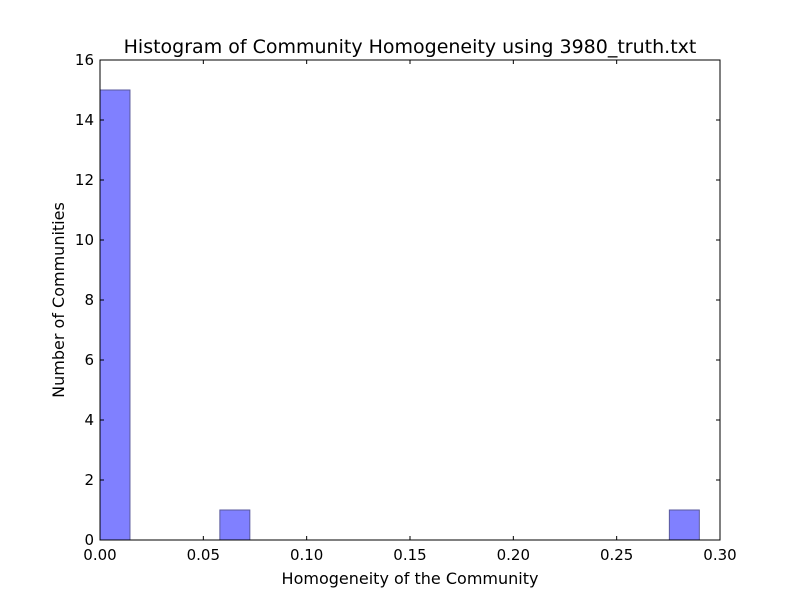 This screenshot has height=600, width=800. Describe the element at coordinates (84, 60) in the screenshot. I see `y-tick-label-8: 16` at that location.